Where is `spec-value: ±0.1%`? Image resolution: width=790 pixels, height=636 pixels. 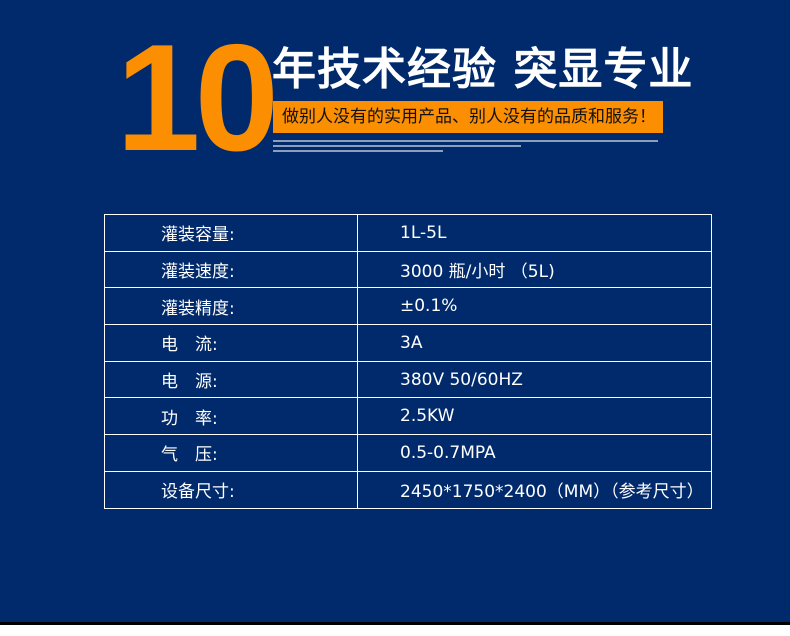 spec-value: ±0.1% is located at coordinates (534, 306).